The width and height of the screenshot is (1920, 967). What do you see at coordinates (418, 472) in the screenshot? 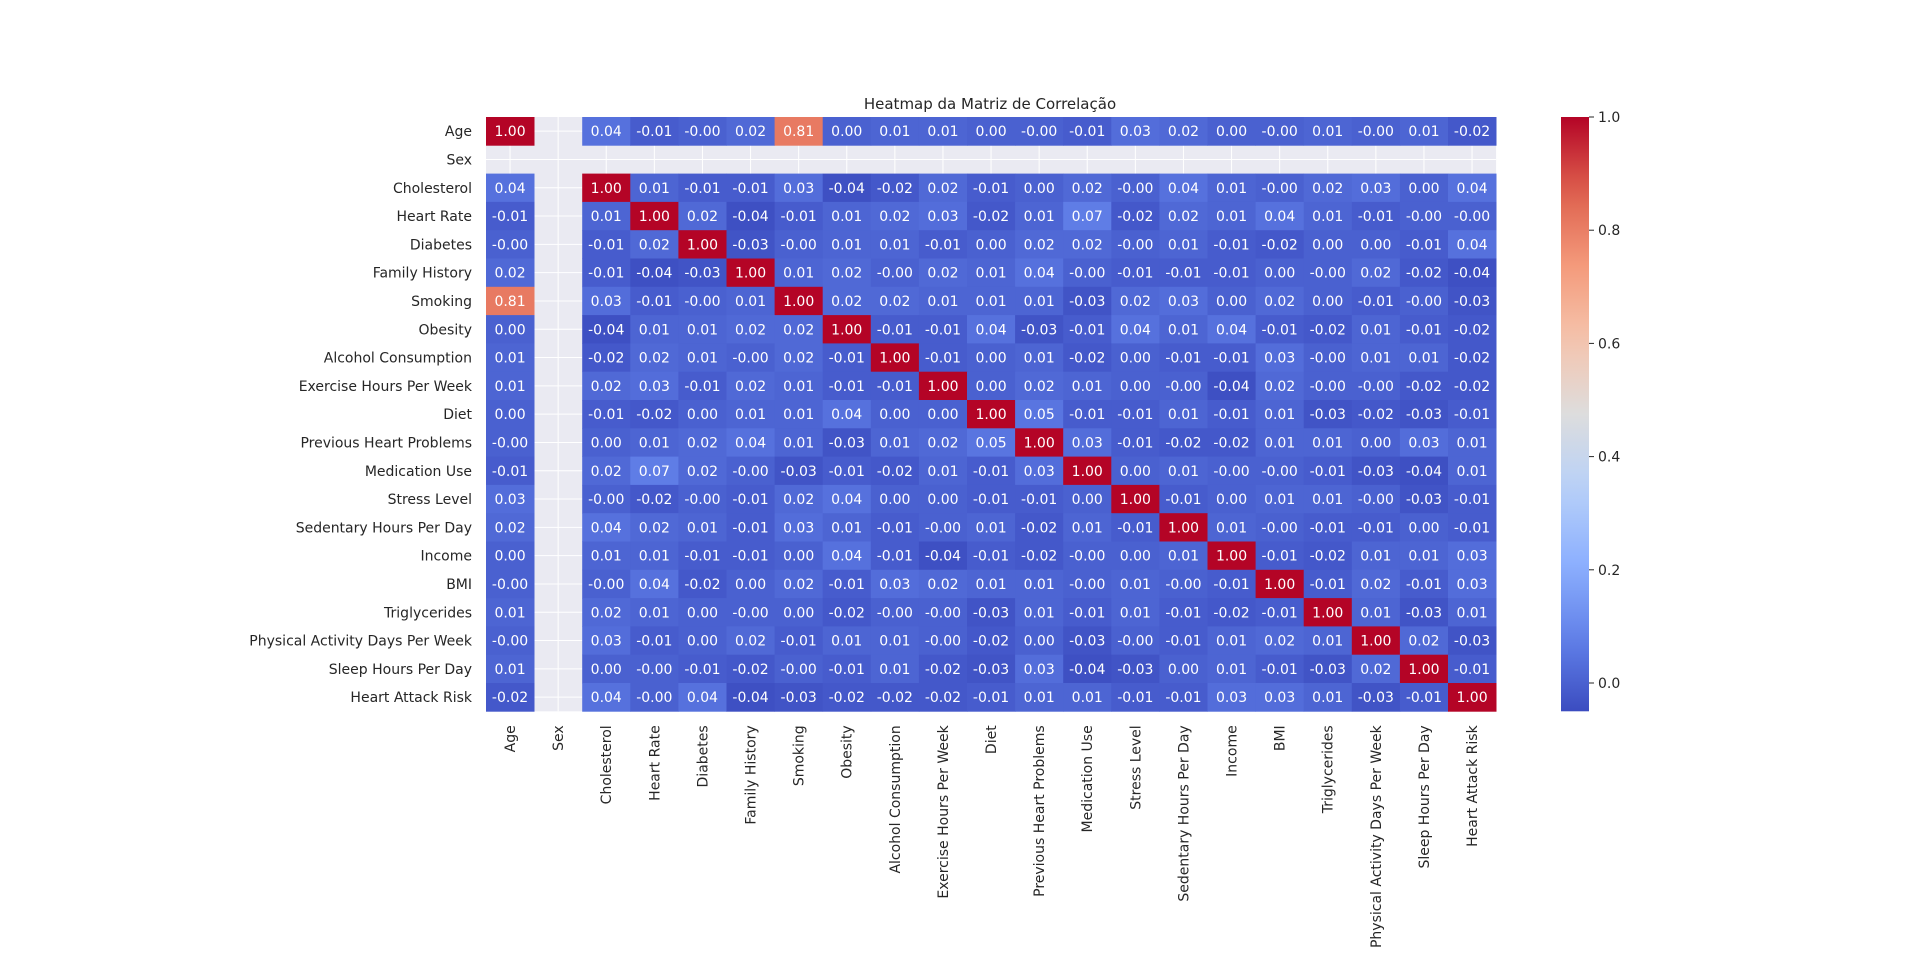
I see `row-label: Medication Use` at bounding box center [418, 472].